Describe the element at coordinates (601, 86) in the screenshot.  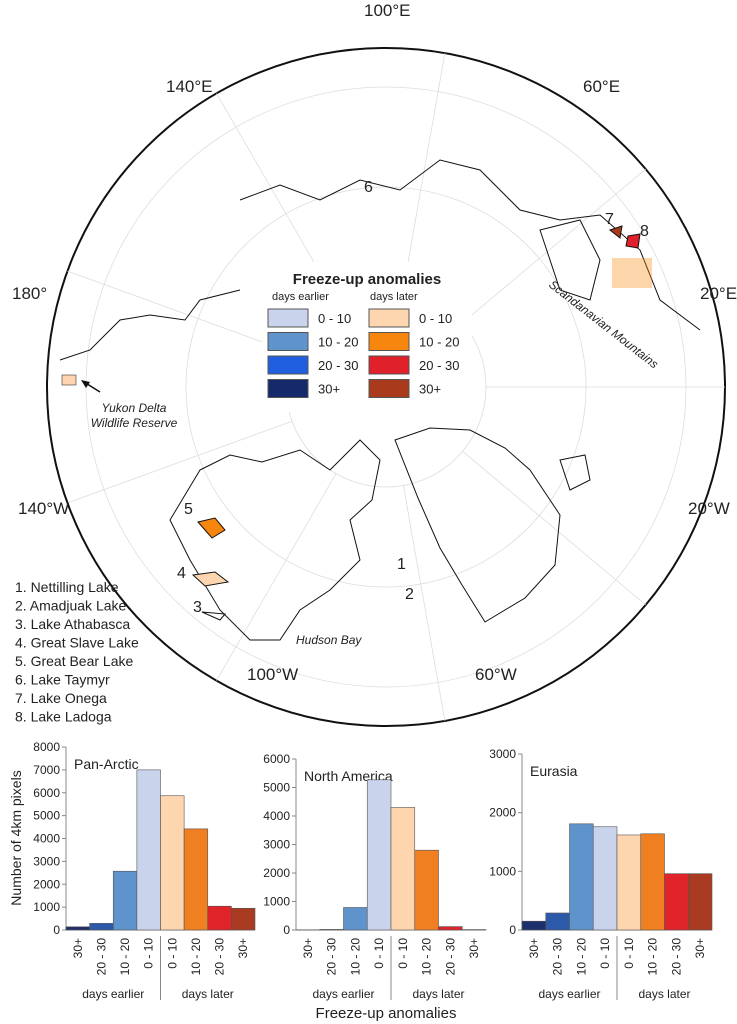
I see `longitude-label: 60°E` at that location.